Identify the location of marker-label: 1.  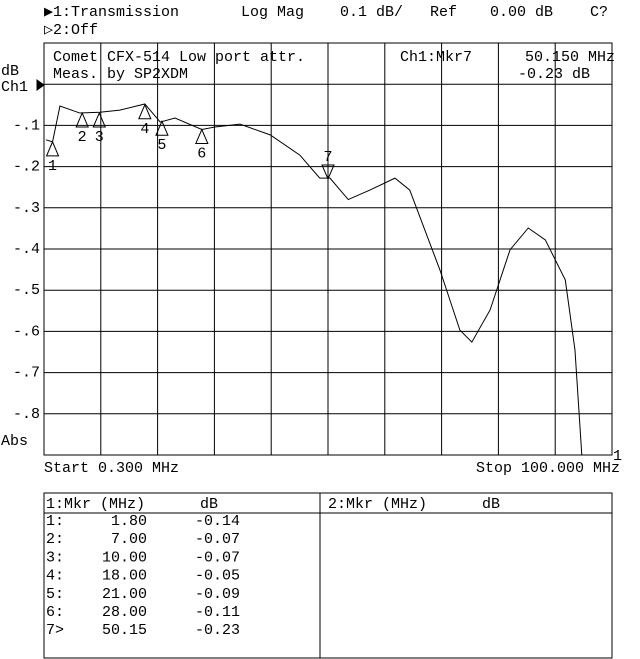
(52, 166).